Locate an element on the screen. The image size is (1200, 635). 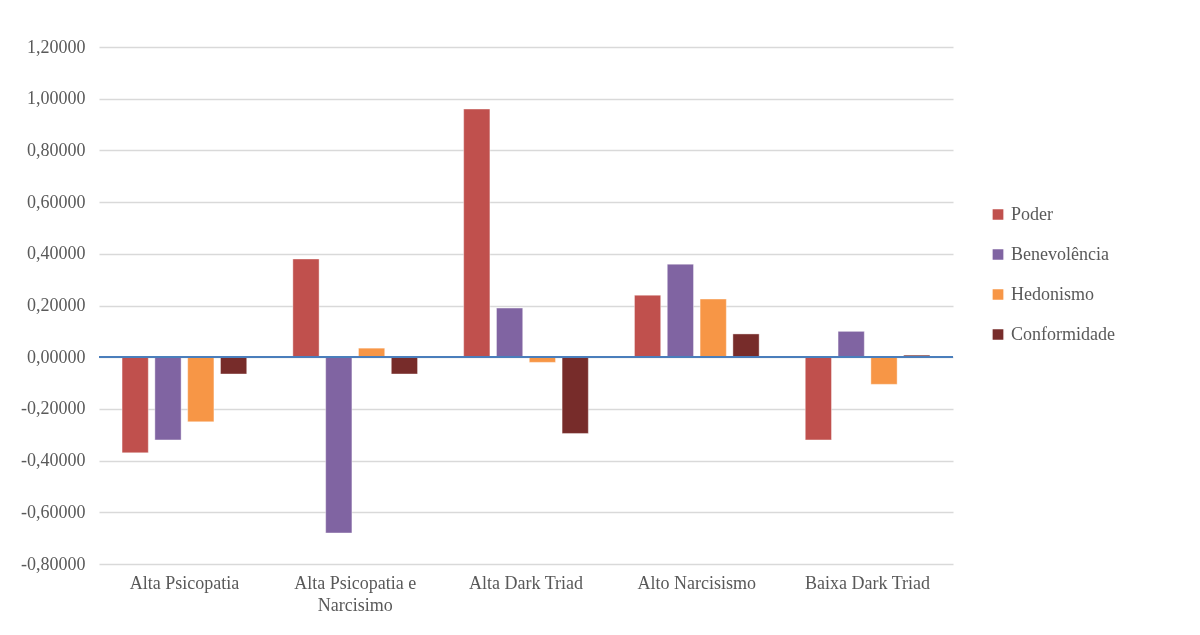
y-tick-label: 0,60000 is located at coordinates (56, 201).